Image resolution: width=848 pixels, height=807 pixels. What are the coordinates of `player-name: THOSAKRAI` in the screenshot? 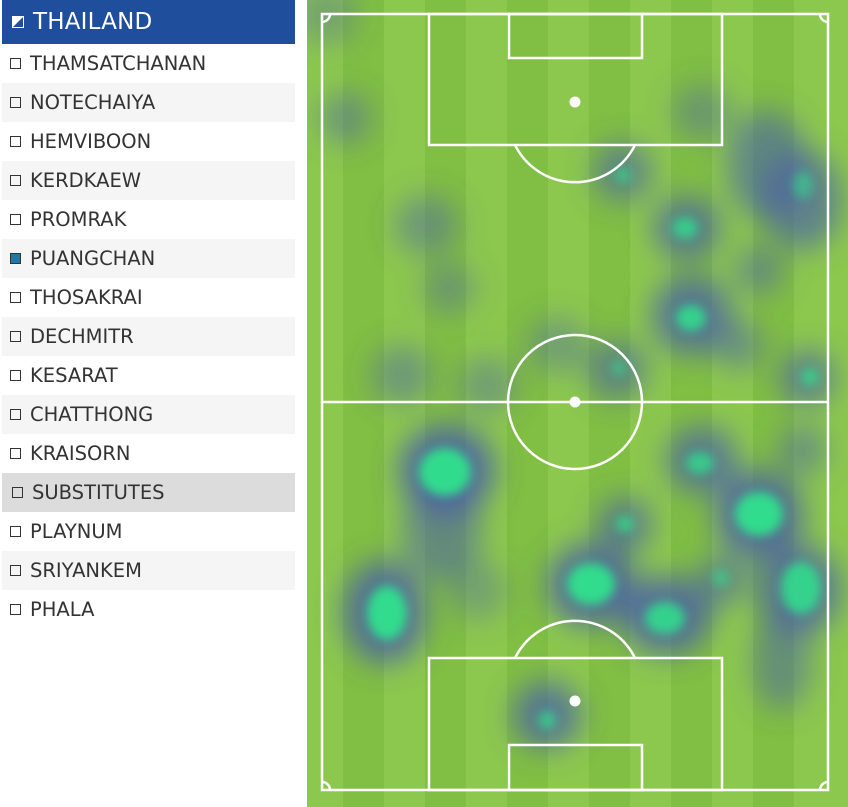 It's located at (86, 297).